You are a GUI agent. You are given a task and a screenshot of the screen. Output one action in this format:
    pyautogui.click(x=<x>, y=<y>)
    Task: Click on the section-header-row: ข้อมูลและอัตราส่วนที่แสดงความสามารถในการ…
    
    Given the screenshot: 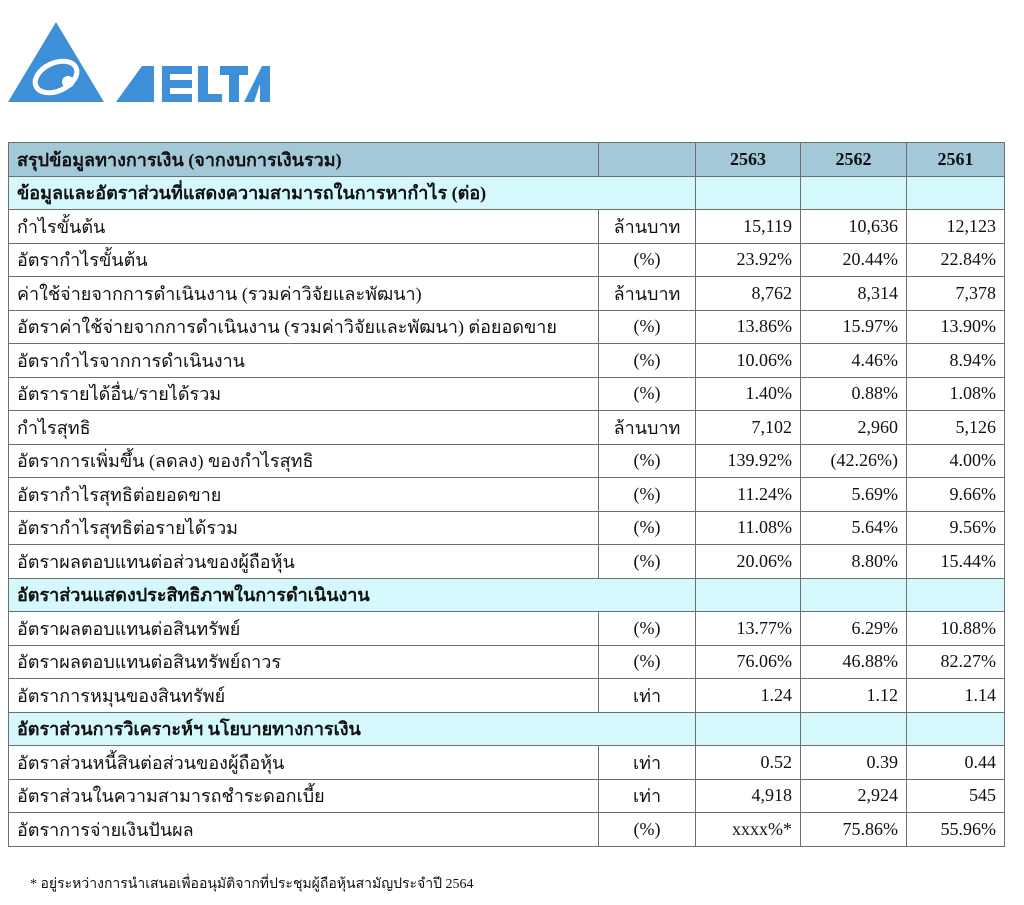 What is the action you would take?
    pyautogui.click(x=506, y=192)
    